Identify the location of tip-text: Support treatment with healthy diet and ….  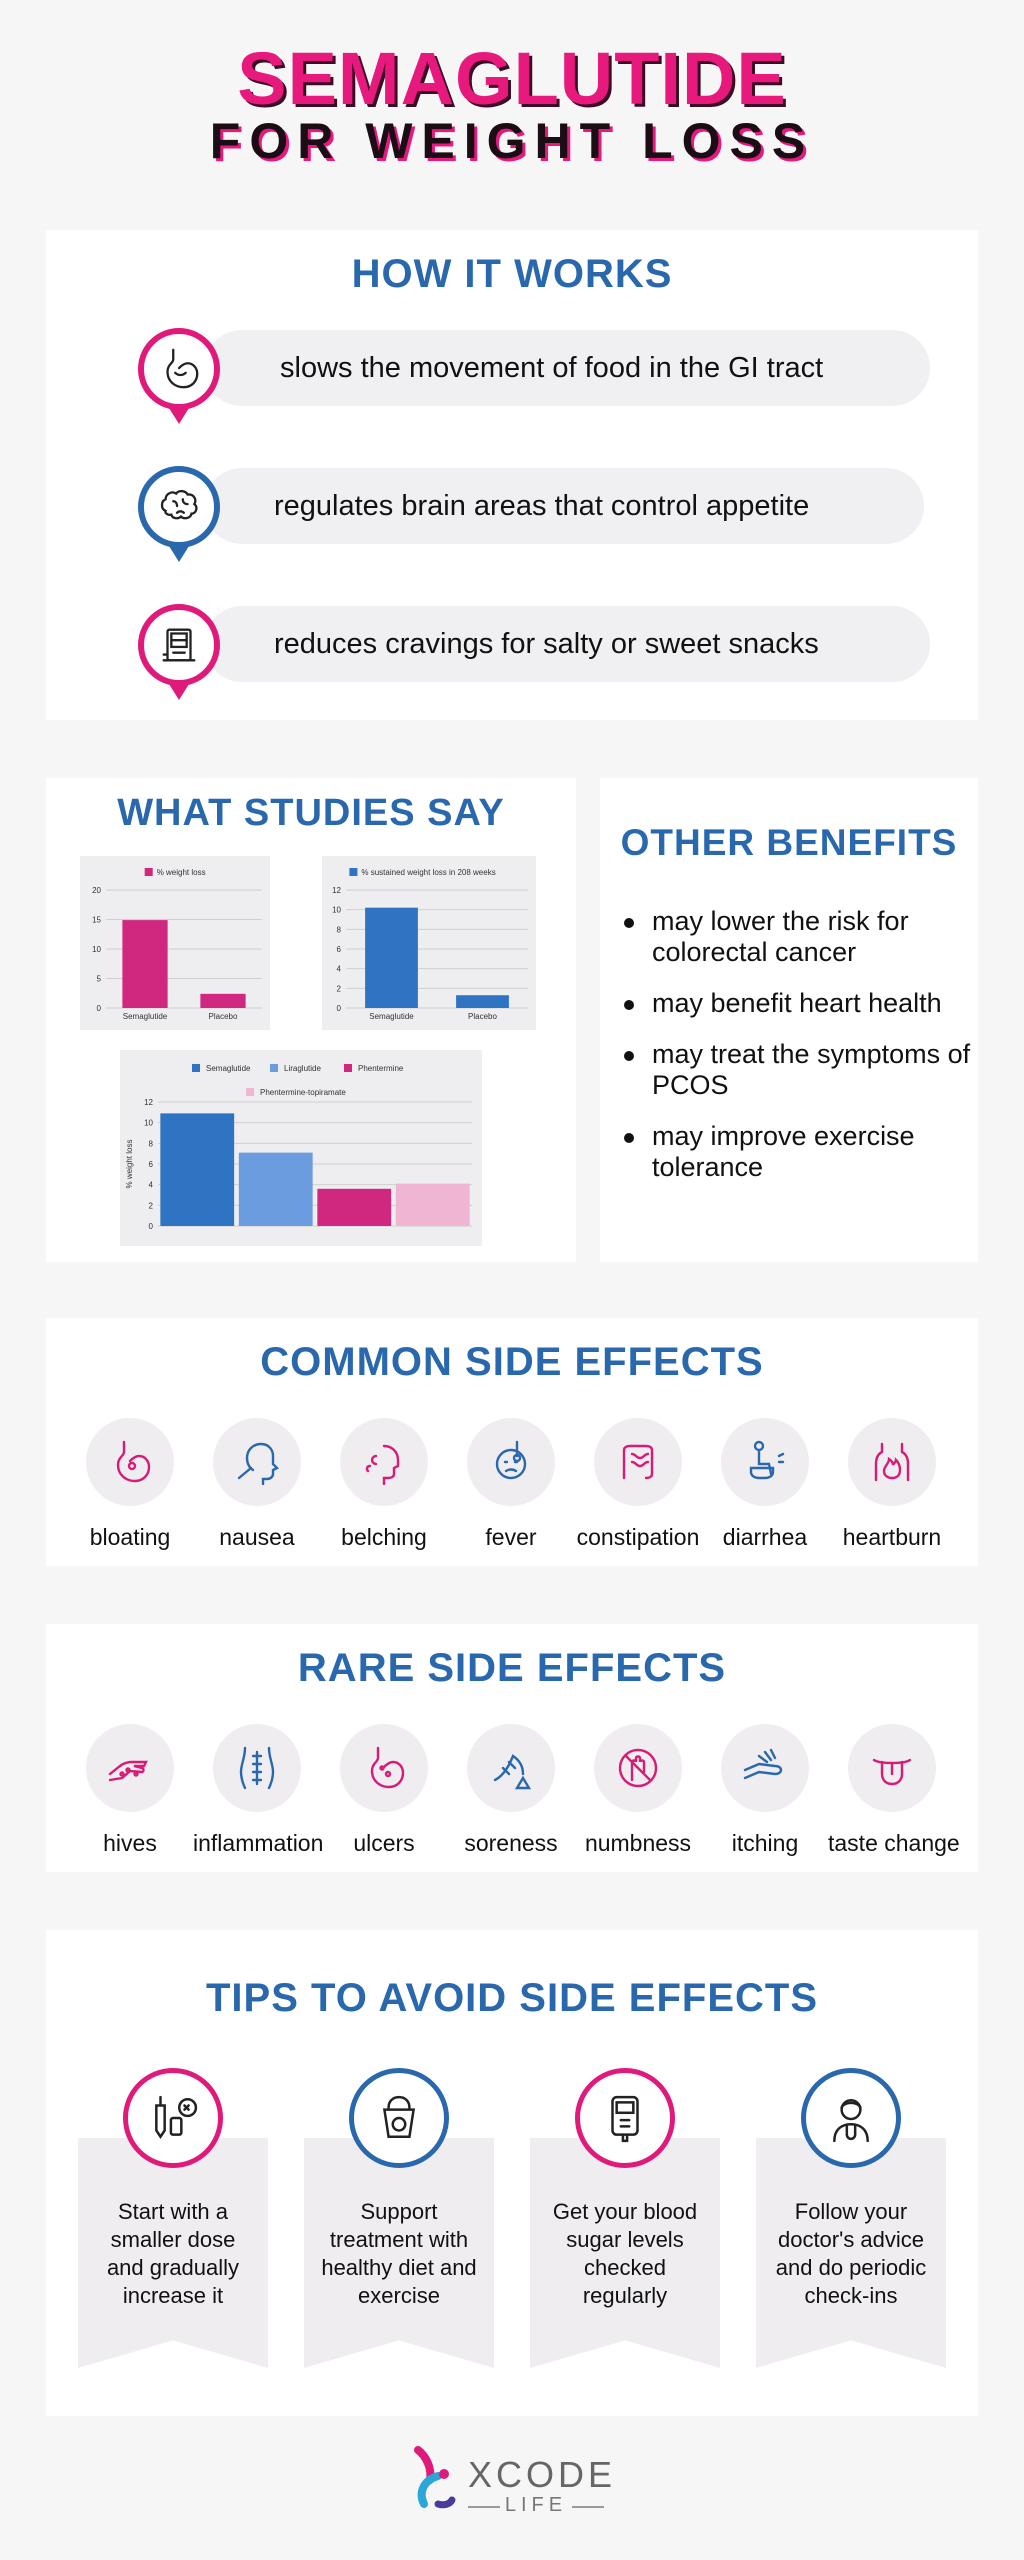
(399, 2253).